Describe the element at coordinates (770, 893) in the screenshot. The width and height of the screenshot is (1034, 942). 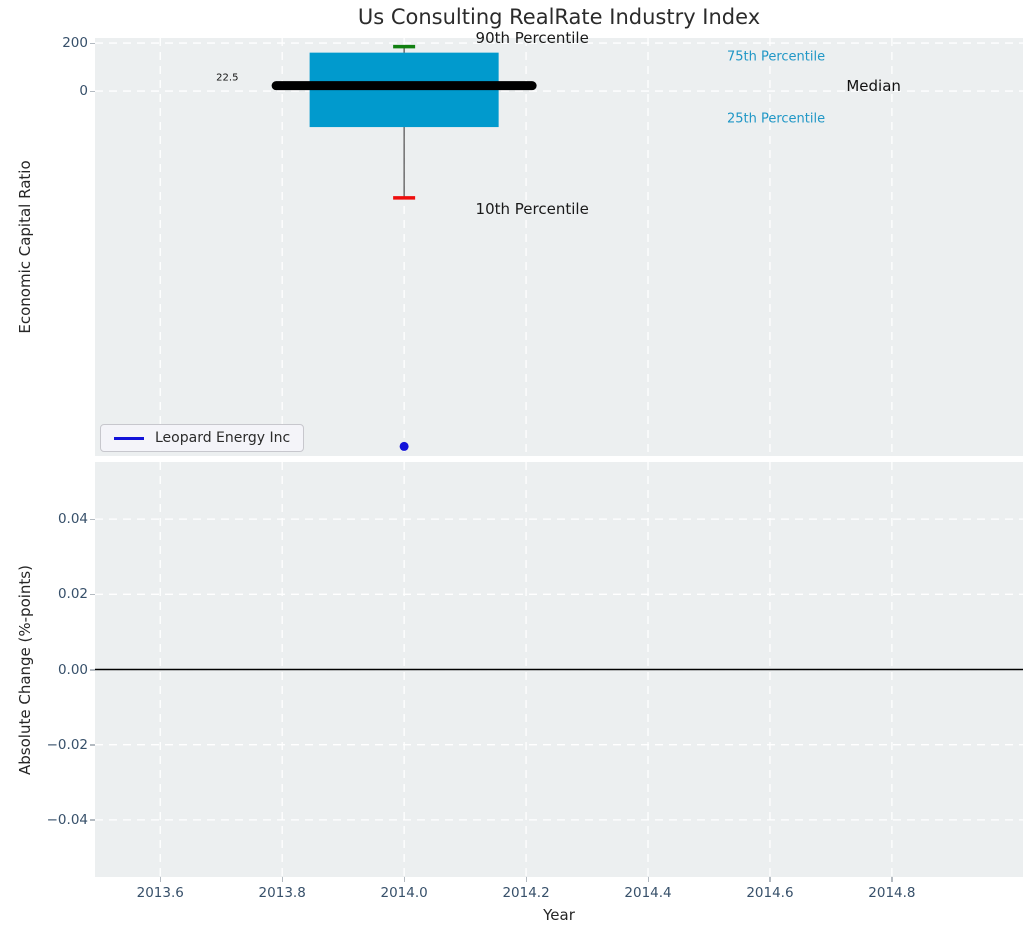
I see `x-tick-label: 2014.6` at that location.